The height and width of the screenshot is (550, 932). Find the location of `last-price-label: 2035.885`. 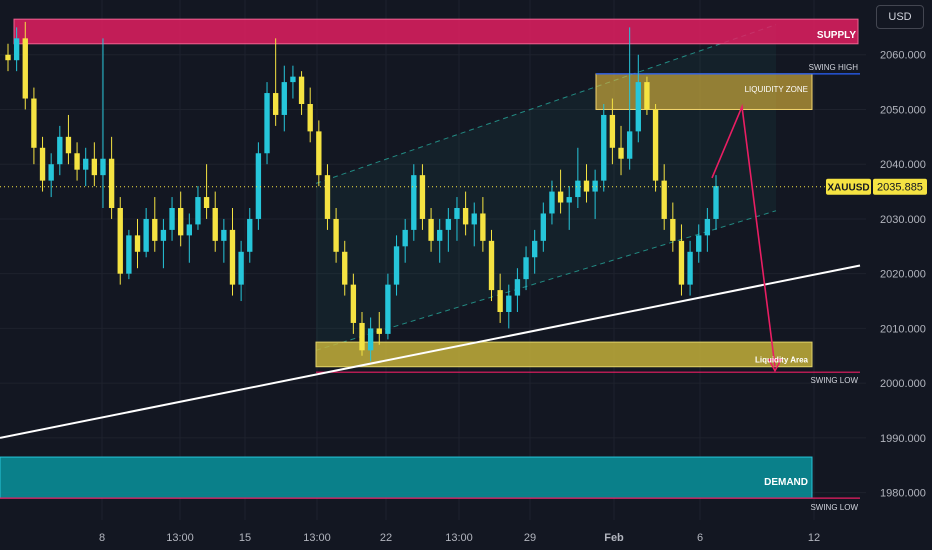

last-price-label: 2035.885 is located at coordinates (900, 188).